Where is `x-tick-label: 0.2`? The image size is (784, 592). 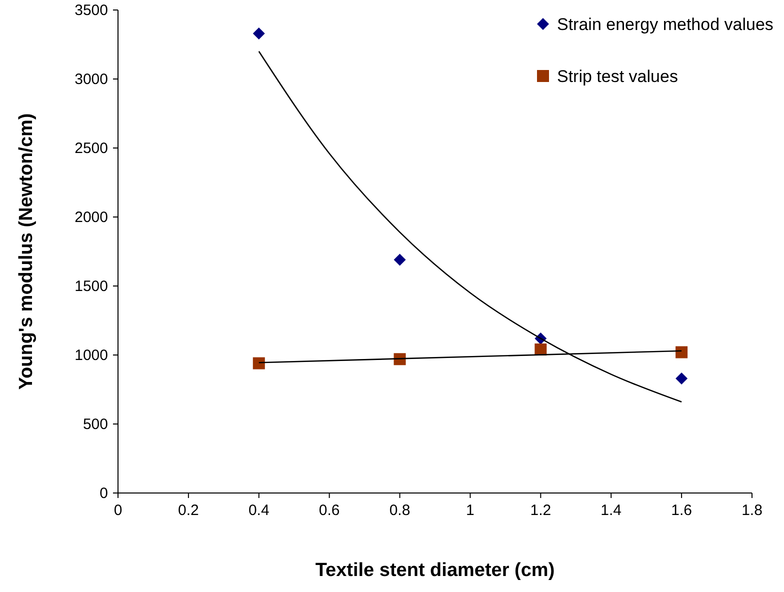 x-tick-label: 0.2 is located at coordinates (188, 510).